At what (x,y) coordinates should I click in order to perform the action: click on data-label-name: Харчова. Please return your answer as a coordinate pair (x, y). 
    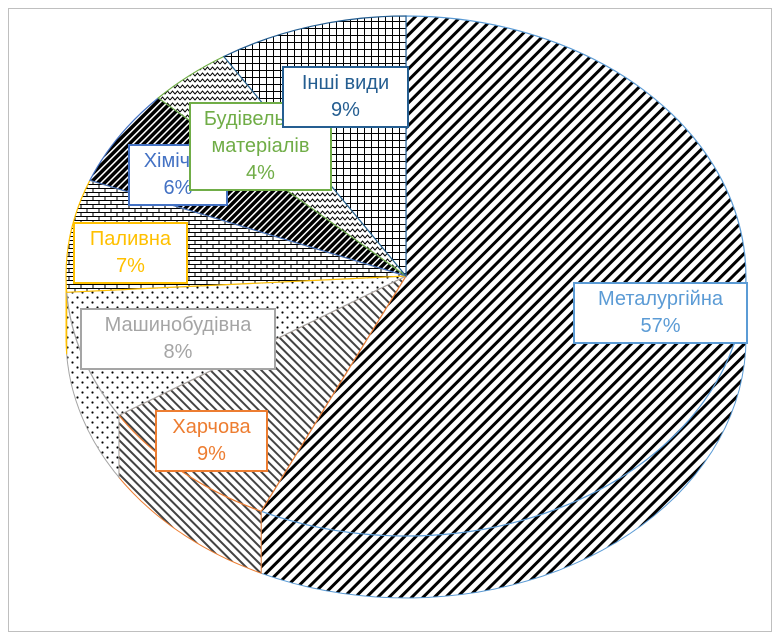
    Looking at the image, I should click on (211, 427).